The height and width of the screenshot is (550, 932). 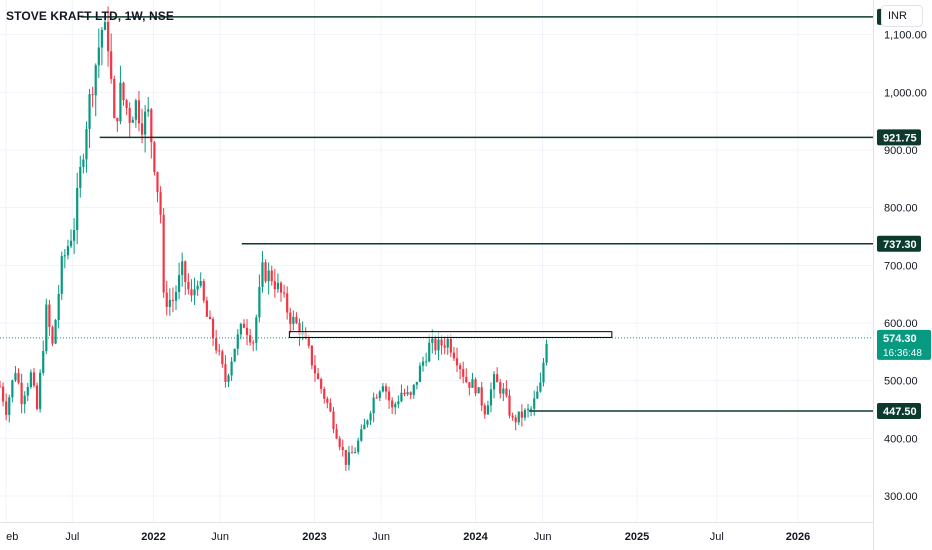 I want to click on currency-button: INR, so click(x=902, y=16).